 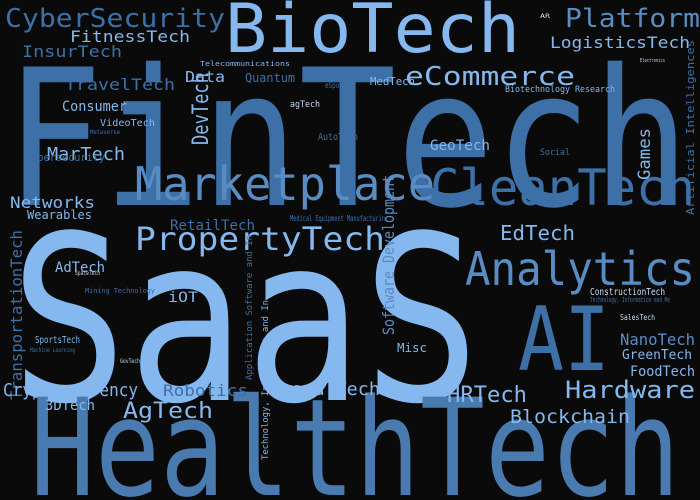 I want to click on word: CleanTech, so click(x=562, y=188).